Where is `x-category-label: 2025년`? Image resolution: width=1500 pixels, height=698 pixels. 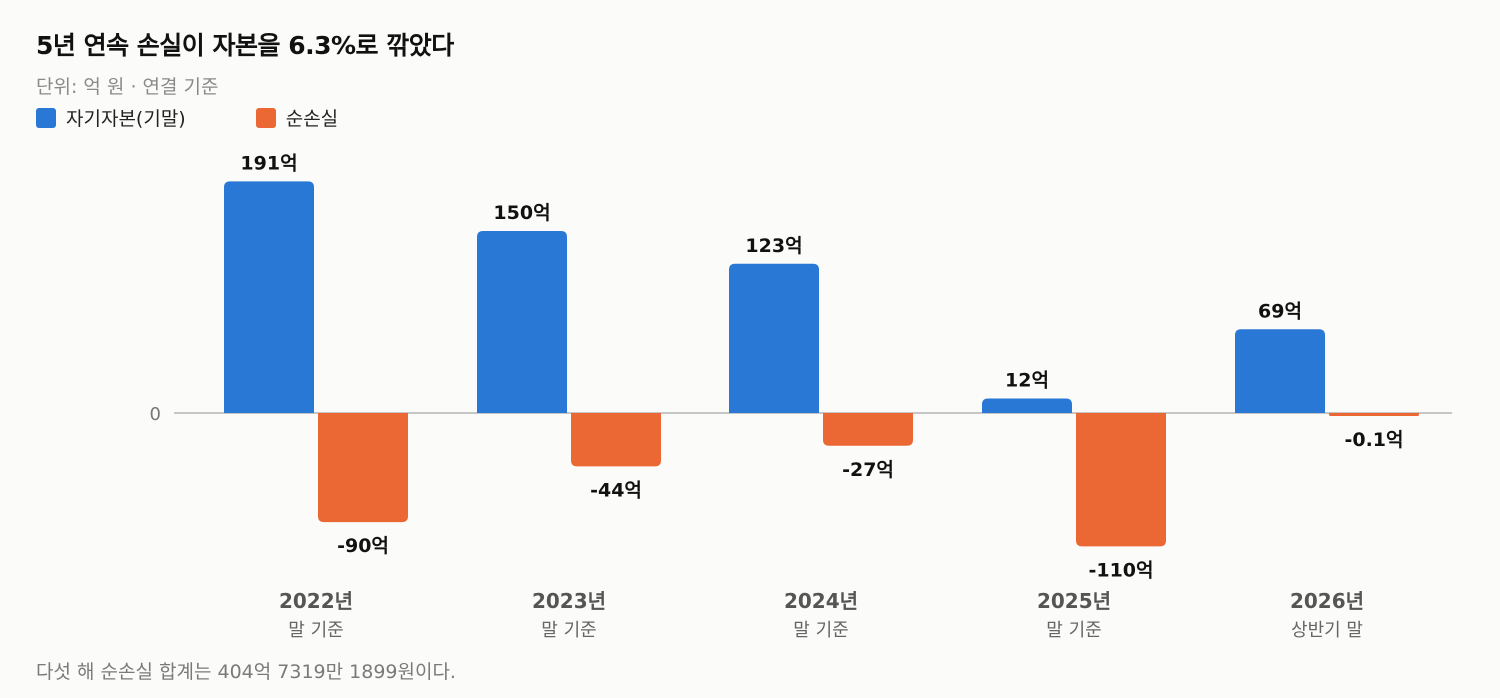 x-category-label: 2025년 is located at coordinates (1074, 601).